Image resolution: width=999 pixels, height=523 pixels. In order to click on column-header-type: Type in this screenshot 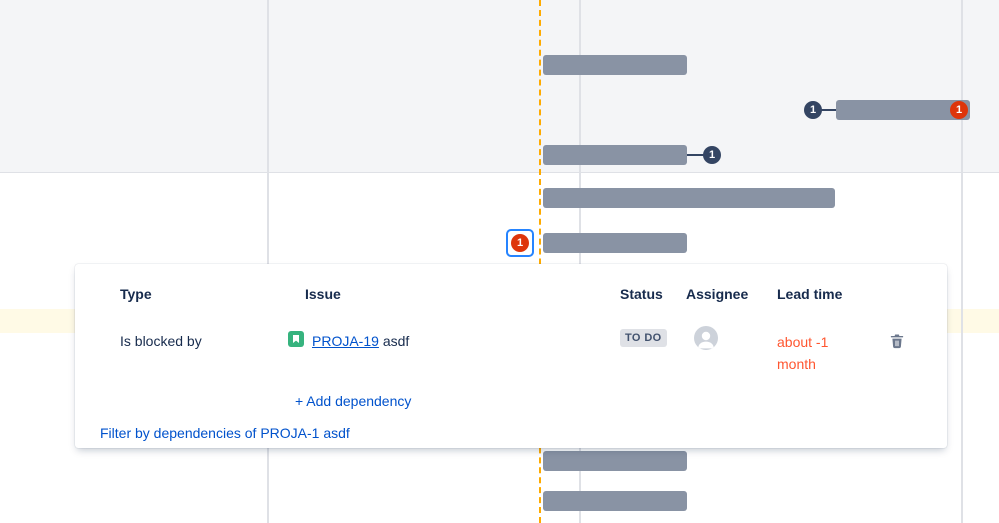, I will do `click(136, 294)`.